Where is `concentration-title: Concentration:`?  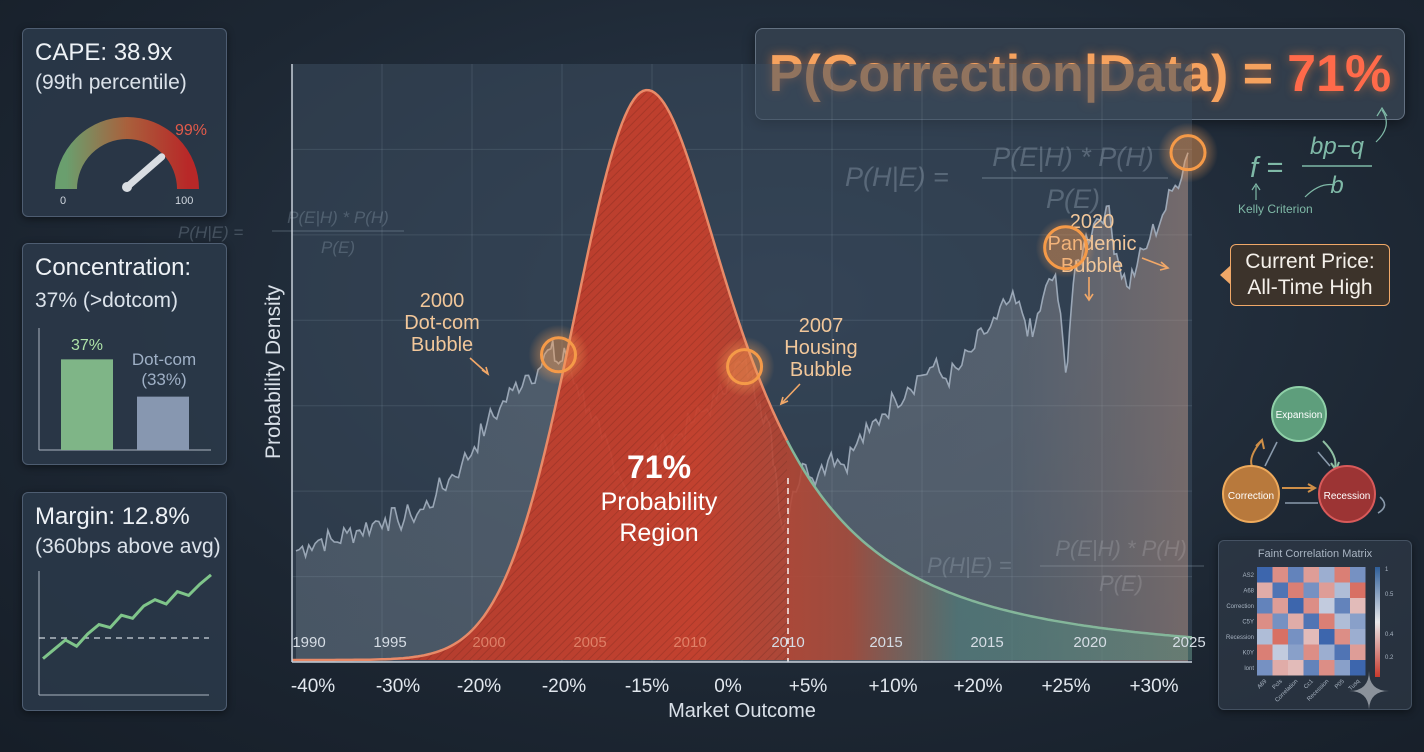
concentration-title: Concentration: is located at coordinates (113, 267).